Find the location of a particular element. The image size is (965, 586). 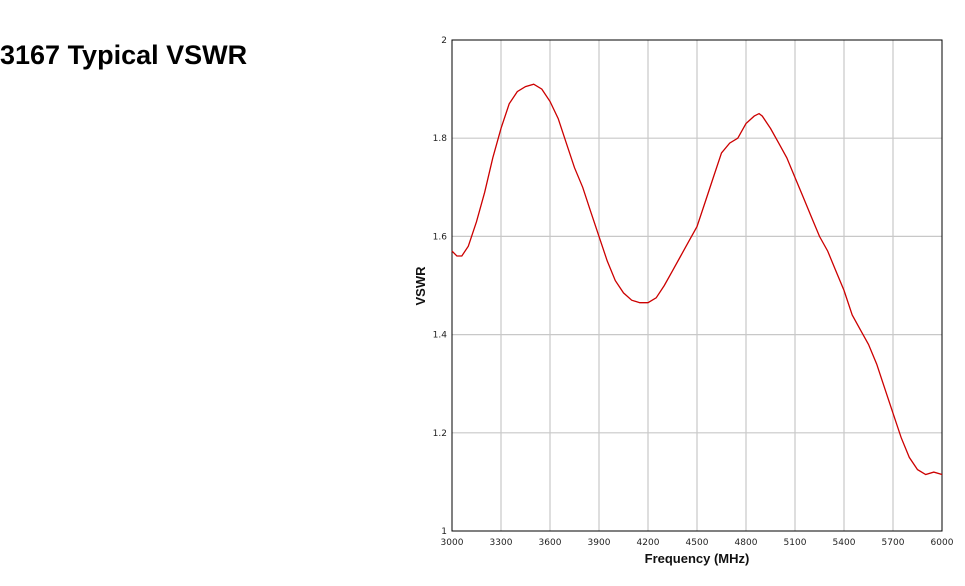

x-tick-label: 3000 is located at coordinates (452, 543).